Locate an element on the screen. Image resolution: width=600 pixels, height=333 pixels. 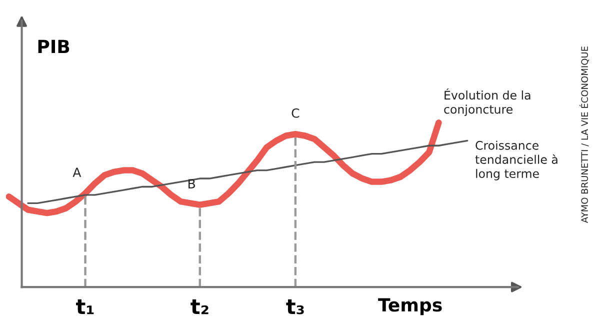
x-tick-label: t₂ is located at coordinates (199, 306).